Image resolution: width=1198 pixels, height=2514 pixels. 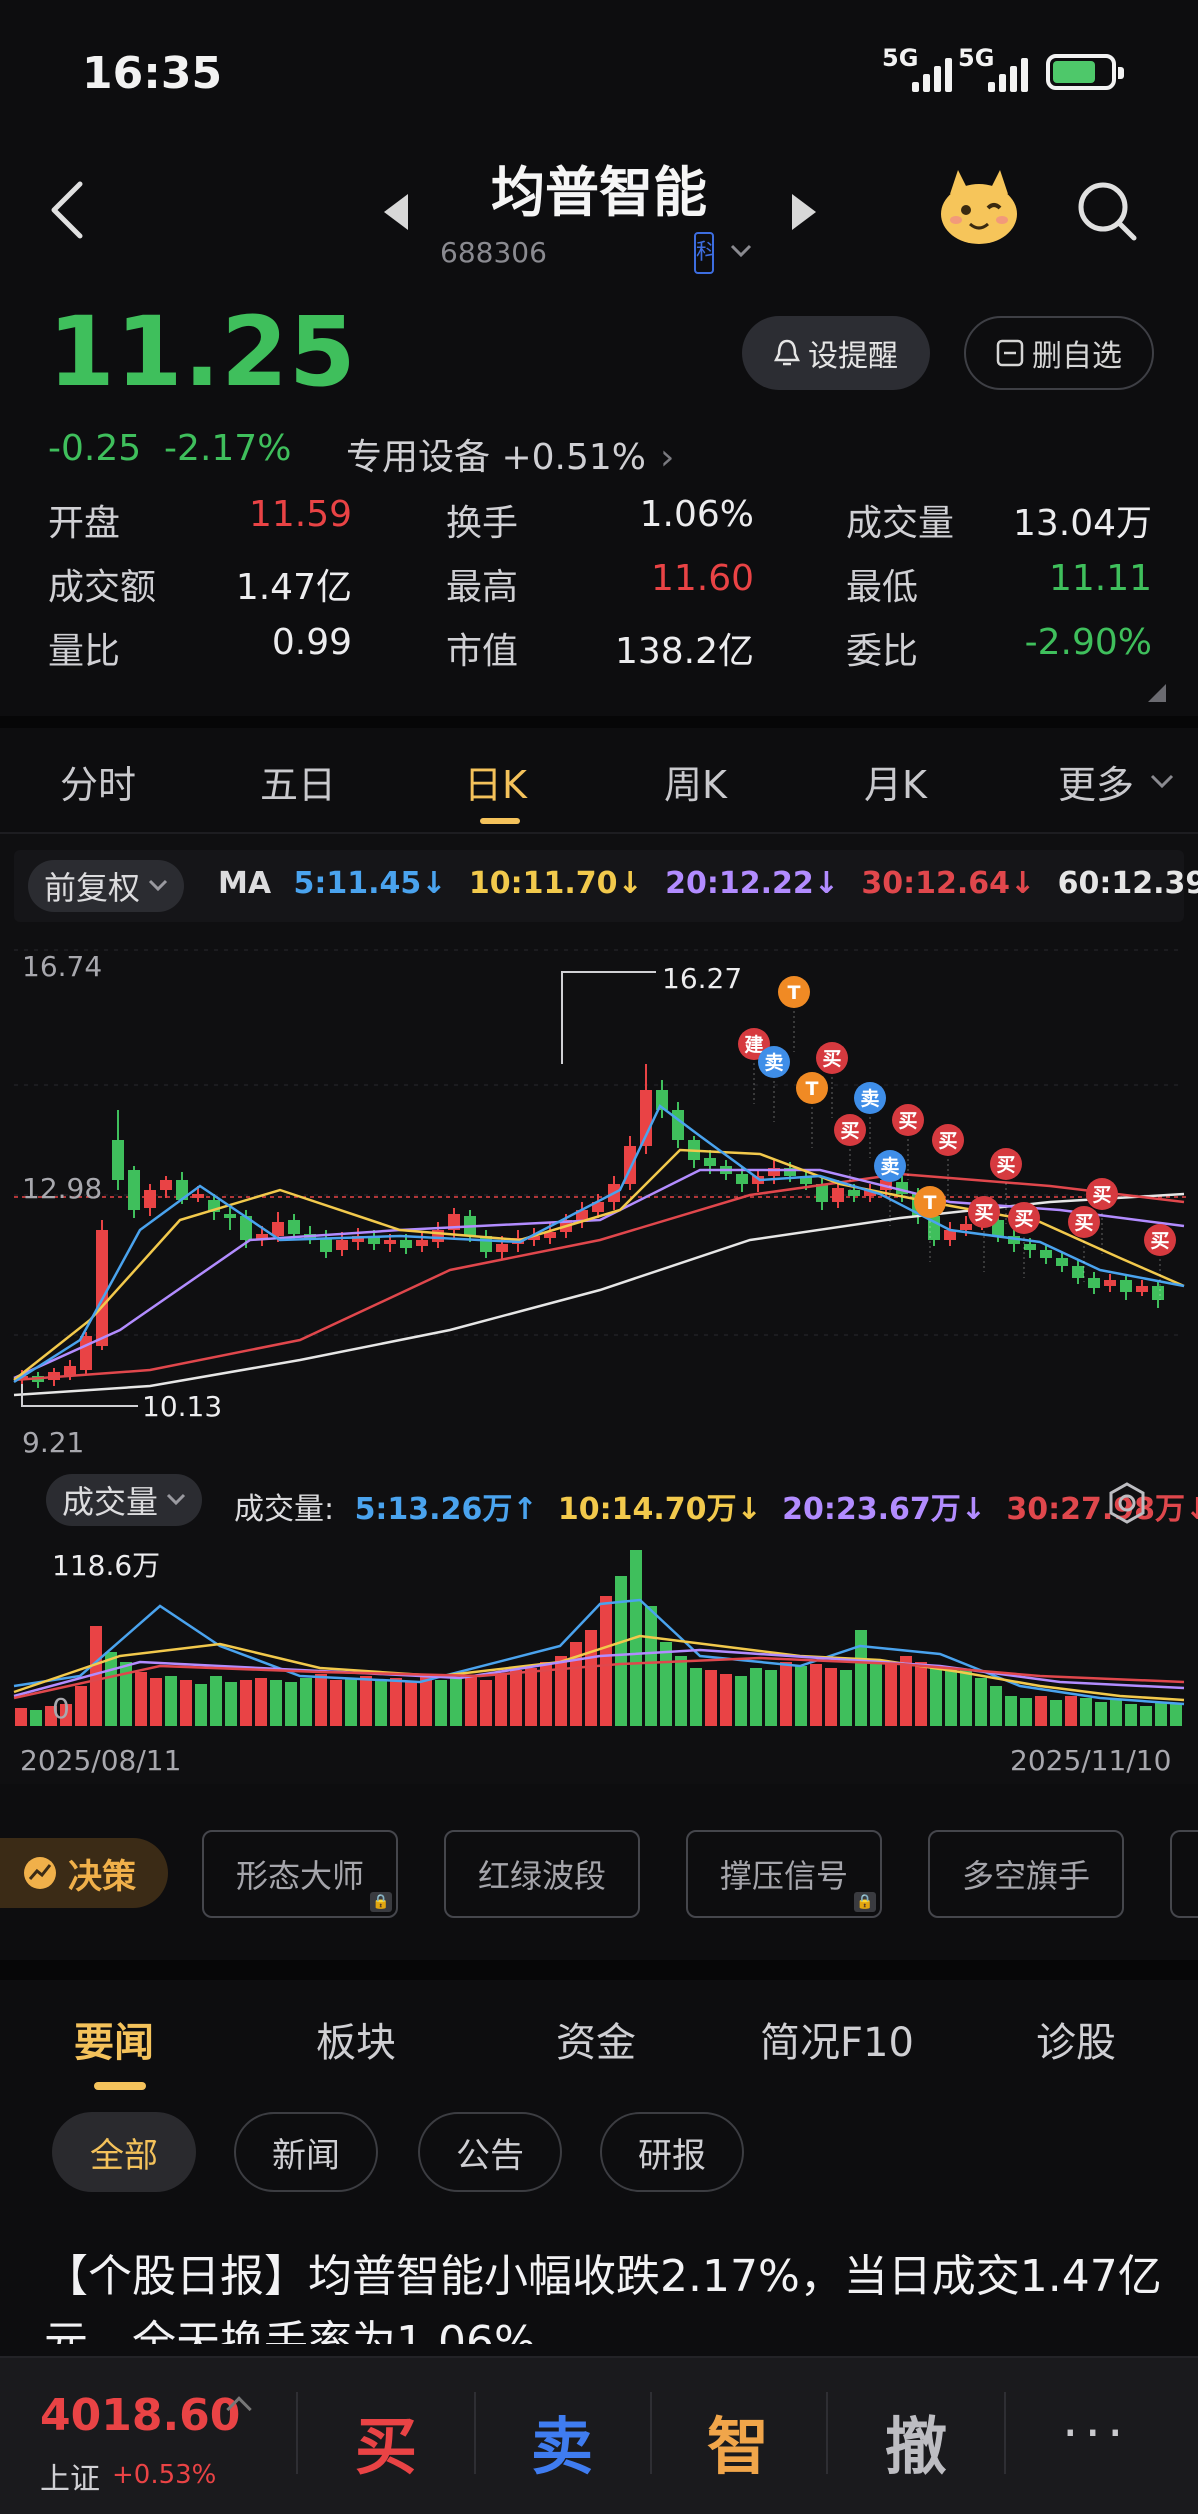 What do you see at coordinates (300, 1874) in the screenshot?
I see `chip-pattern-master: 形态大师 🔒` at bounding box center [300, 1874].